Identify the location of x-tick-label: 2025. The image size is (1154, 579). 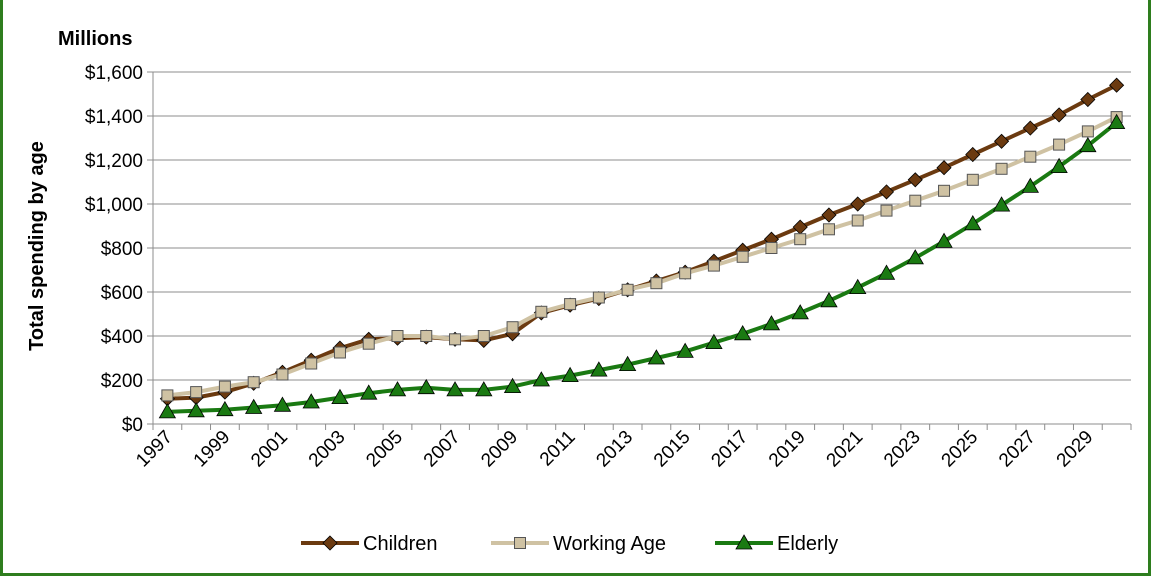
(960, 449).